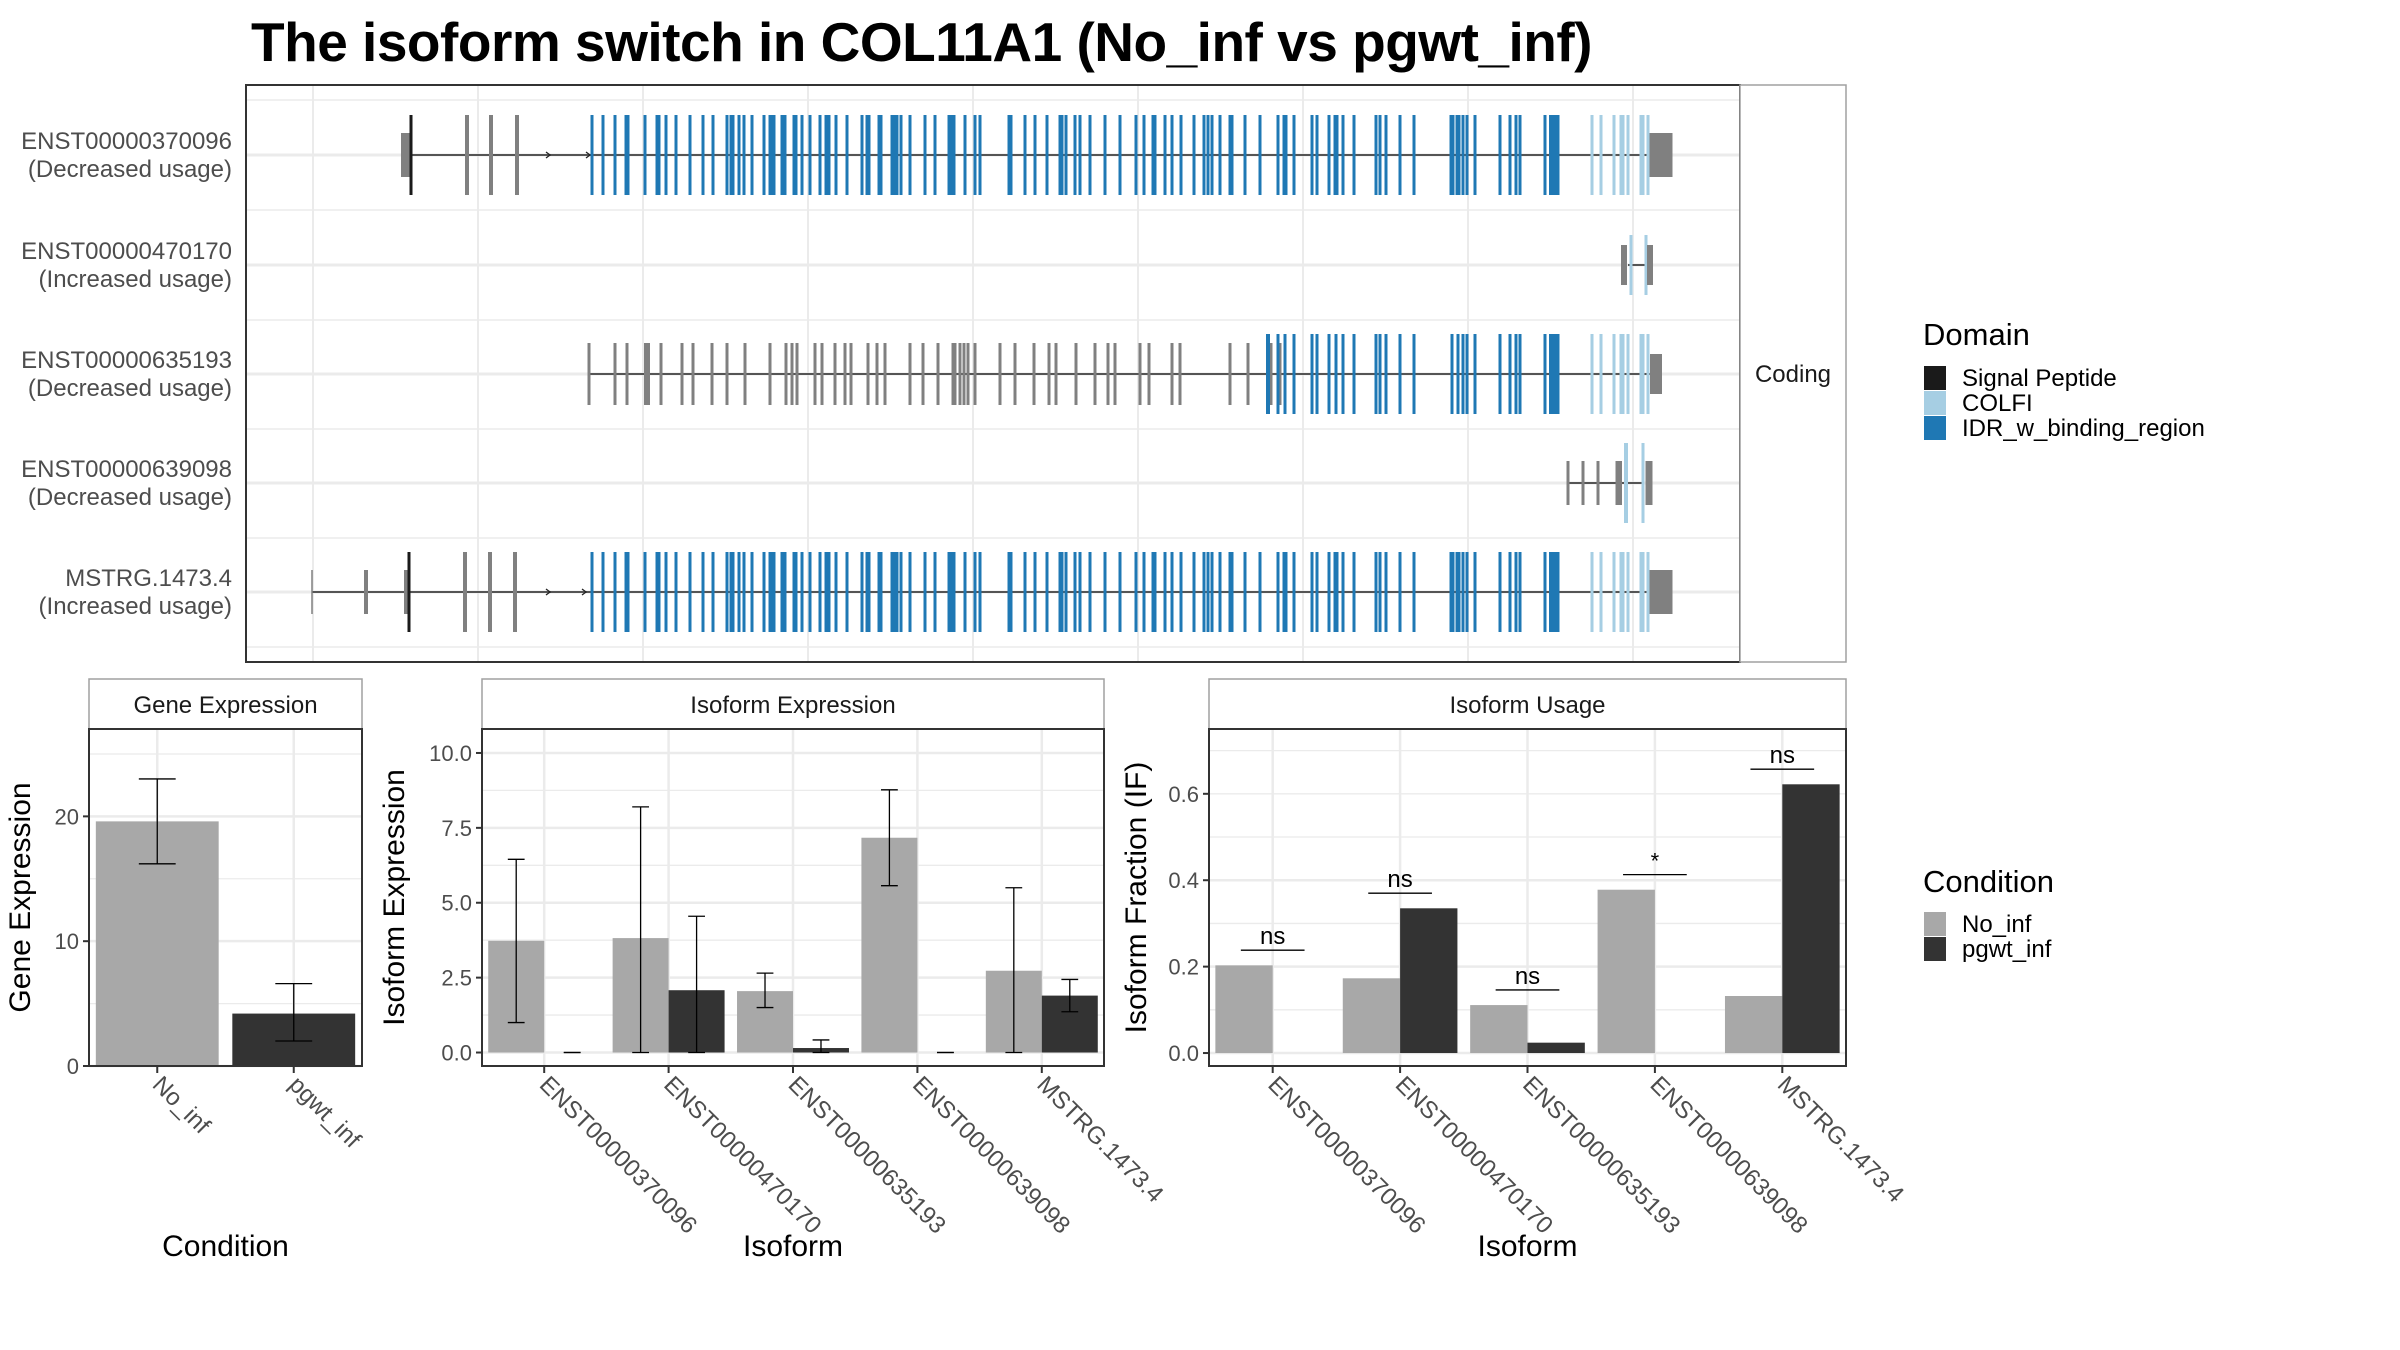 The width and height of the screenshot is (2400, 1350). What do you see at coordinates (1183, 1053) in the screenshot?
I see `y-tick-label: 0.0` at bounding box center [1183, 1053].